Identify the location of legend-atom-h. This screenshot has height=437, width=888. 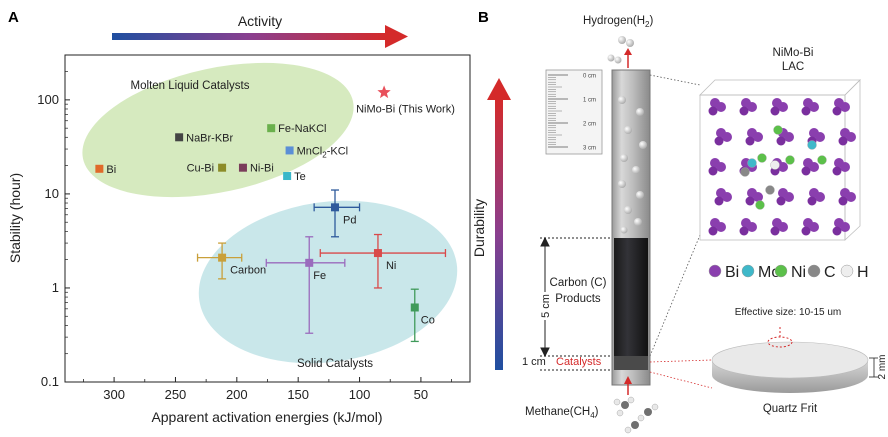
(847, 271).